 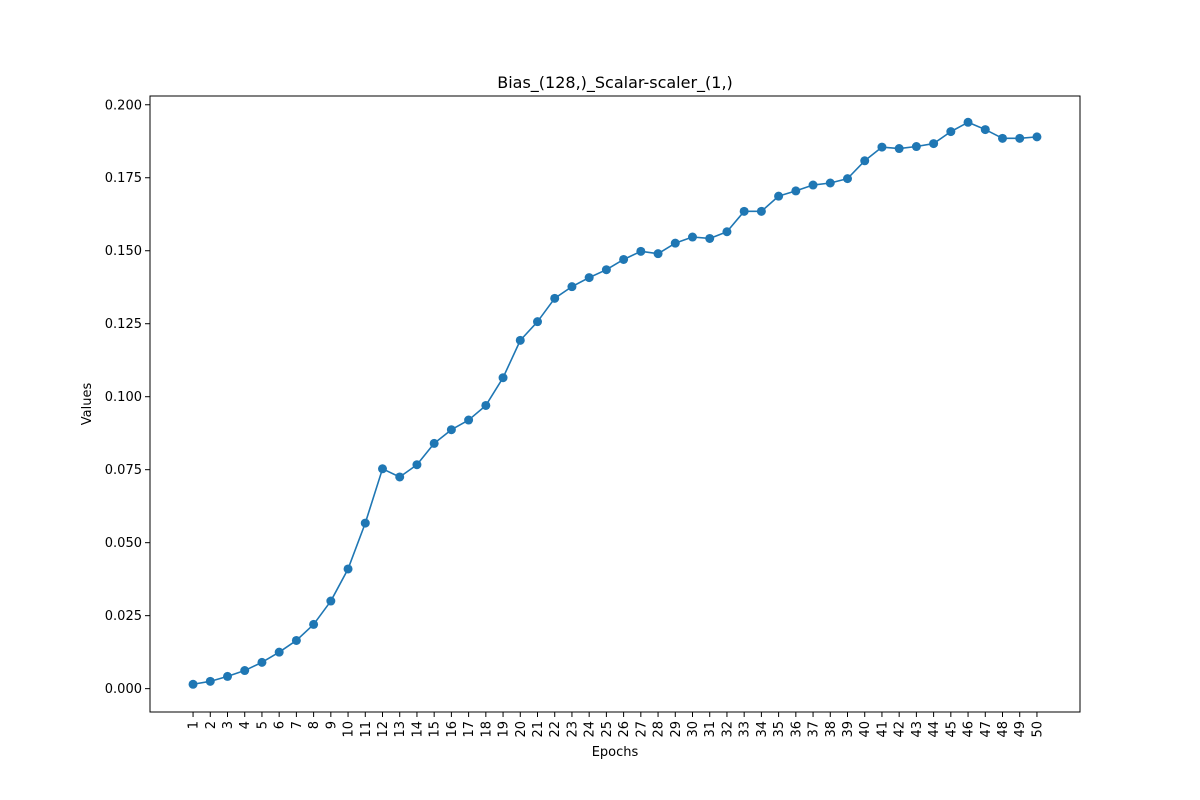 I want to click on x-tick-label: 14, so click(x=417, y=729).